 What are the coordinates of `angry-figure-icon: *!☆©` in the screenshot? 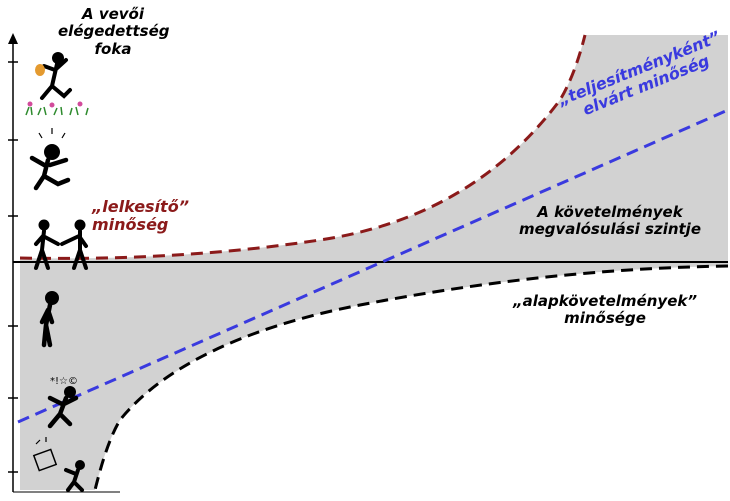 It's located at (63, 402).